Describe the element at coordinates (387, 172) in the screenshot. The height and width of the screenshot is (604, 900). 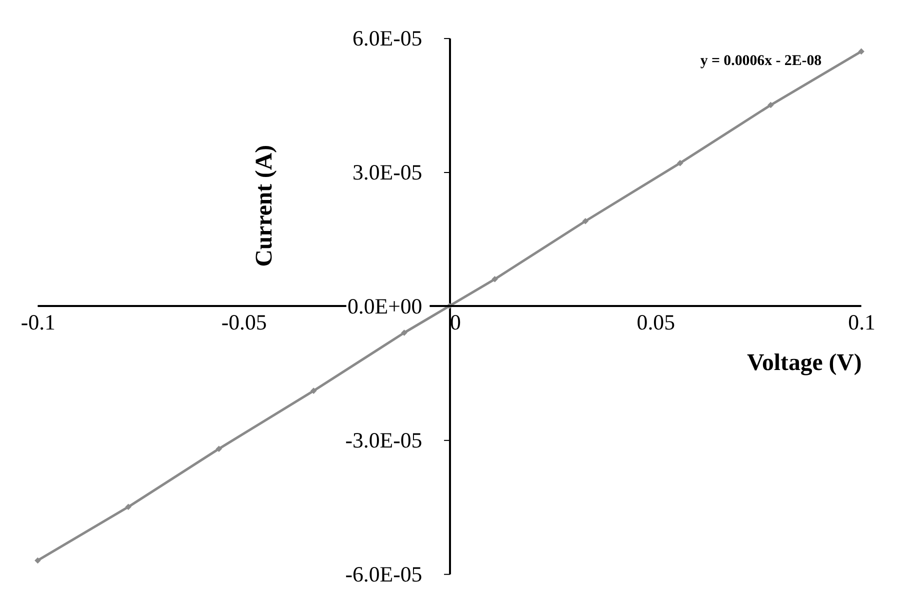
I see `y-tick-label: 3.0E-05` at that location.